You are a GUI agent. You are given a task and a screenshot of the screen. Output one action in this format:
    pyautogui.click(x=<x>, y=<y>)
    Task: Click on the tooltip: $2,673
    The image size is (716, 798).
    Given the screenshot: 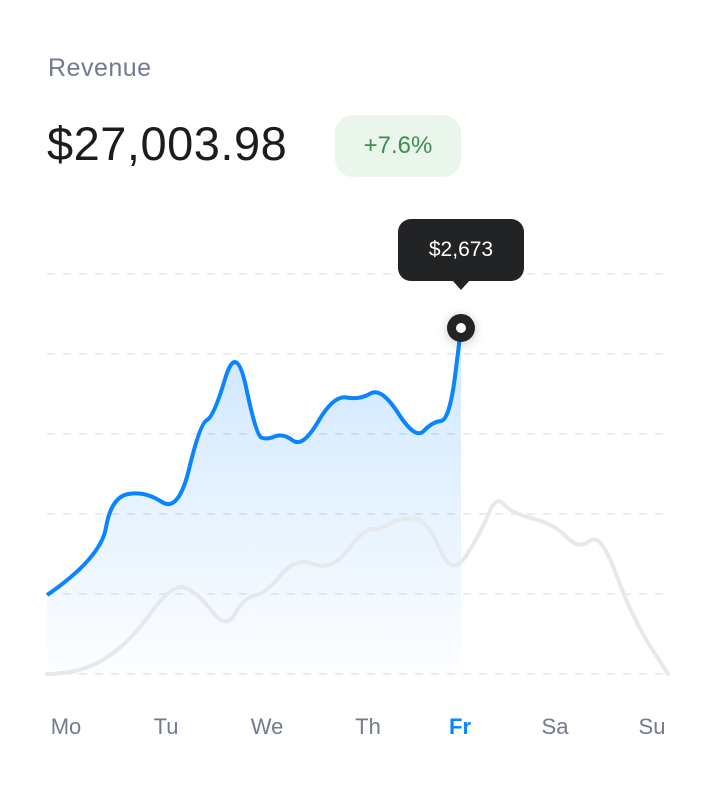 What is the action you would take?
    pyautogui.click(x=461, y=254)
    